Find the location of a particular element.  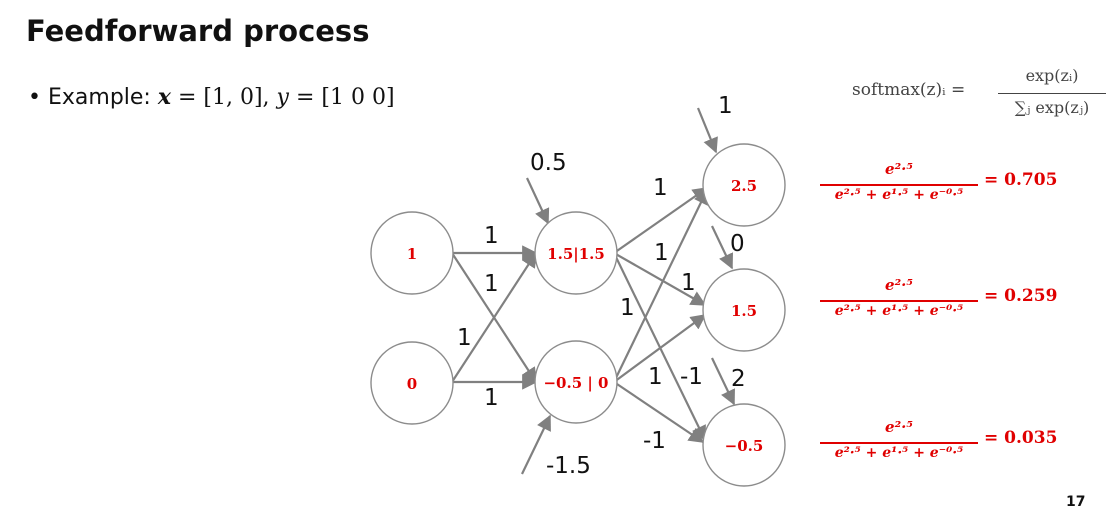

softmax-numerator: exp(zᵢ) is located at coordinates (1052, 75).